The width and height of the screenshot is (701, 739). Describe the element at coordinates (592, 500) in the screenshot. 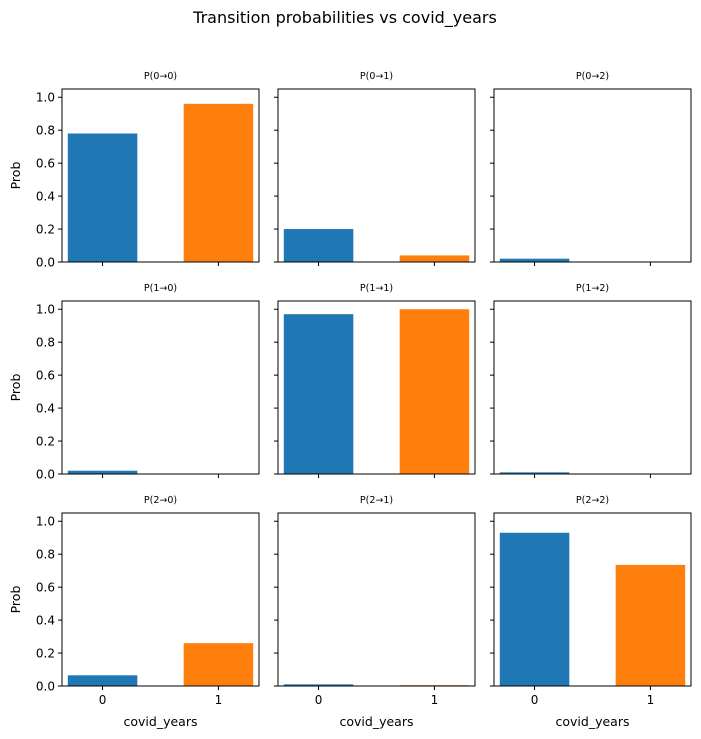

I see `subplot-title: P(2→2)` at that location.